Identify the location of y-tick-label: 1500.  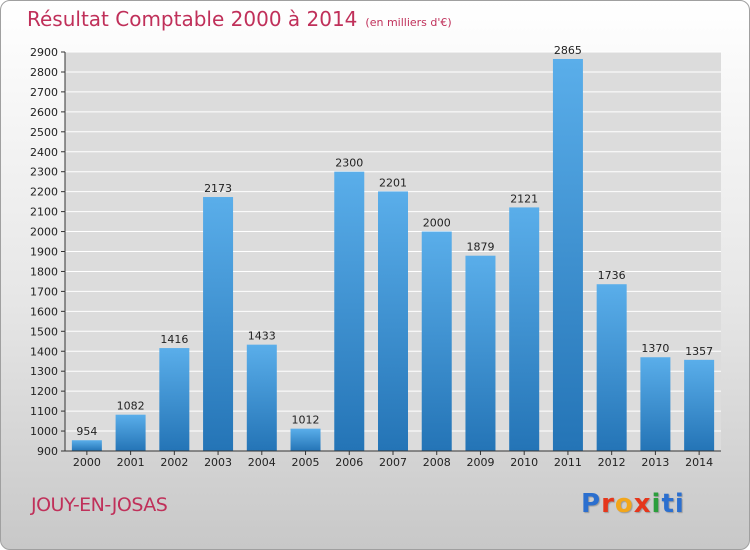
(44, 331).